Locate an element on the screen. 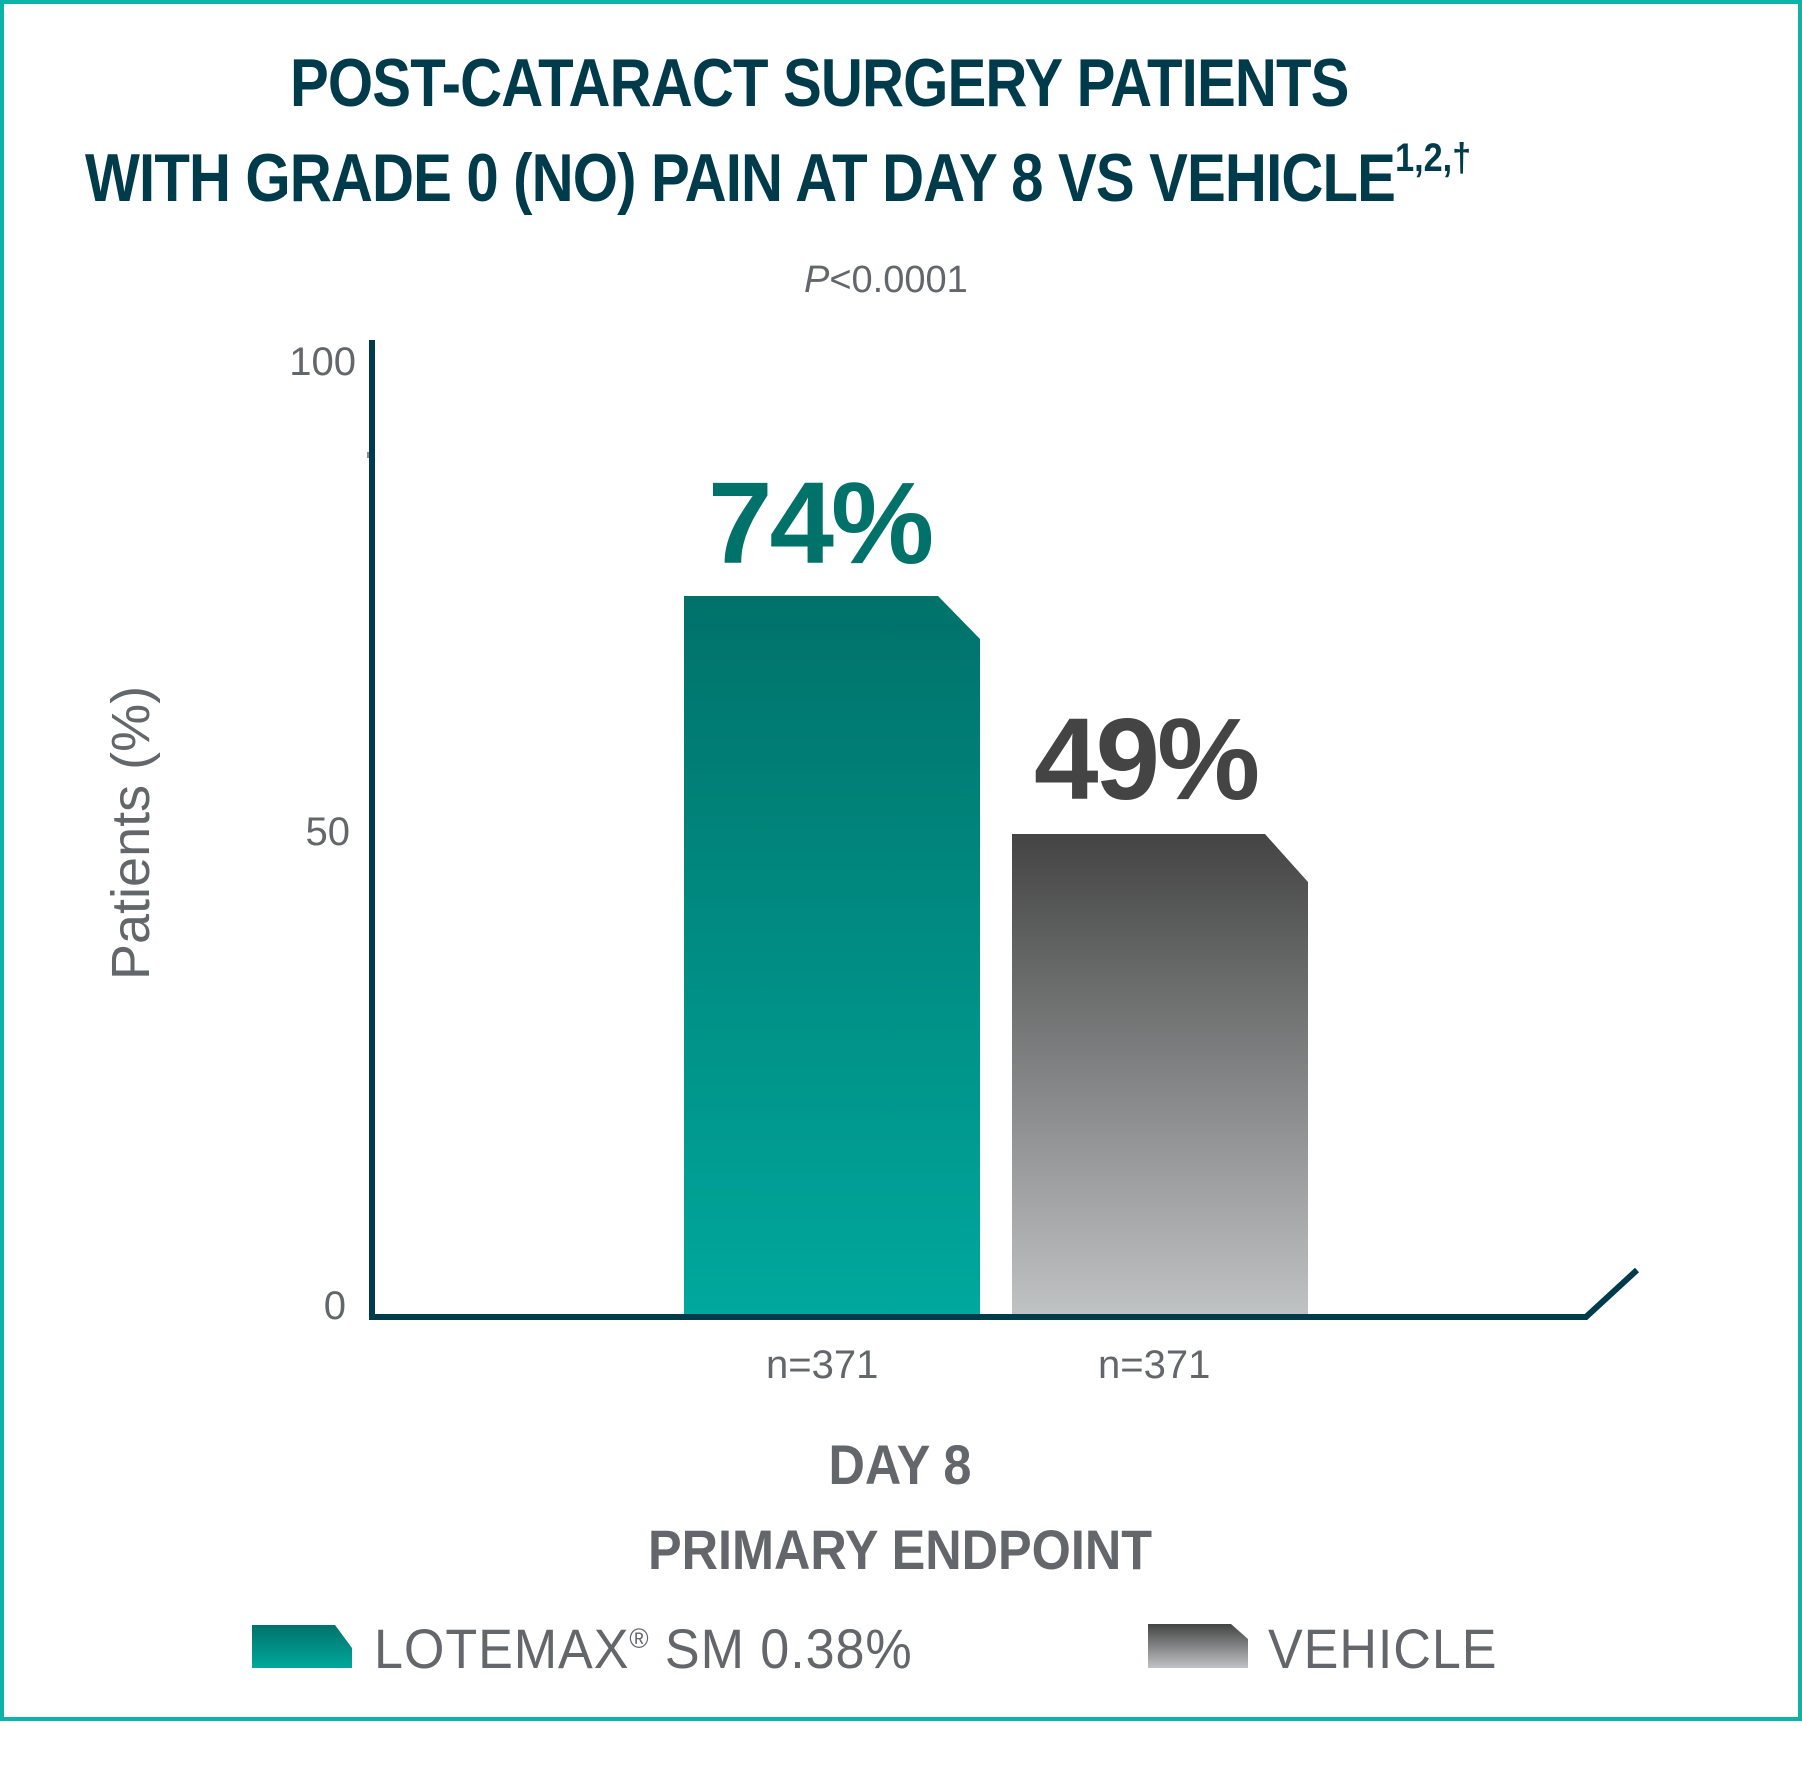 The height and width of the screenshot is (1788, 1802). n-label-vehicle: n=371 is located at coordinates (1154, 1365).